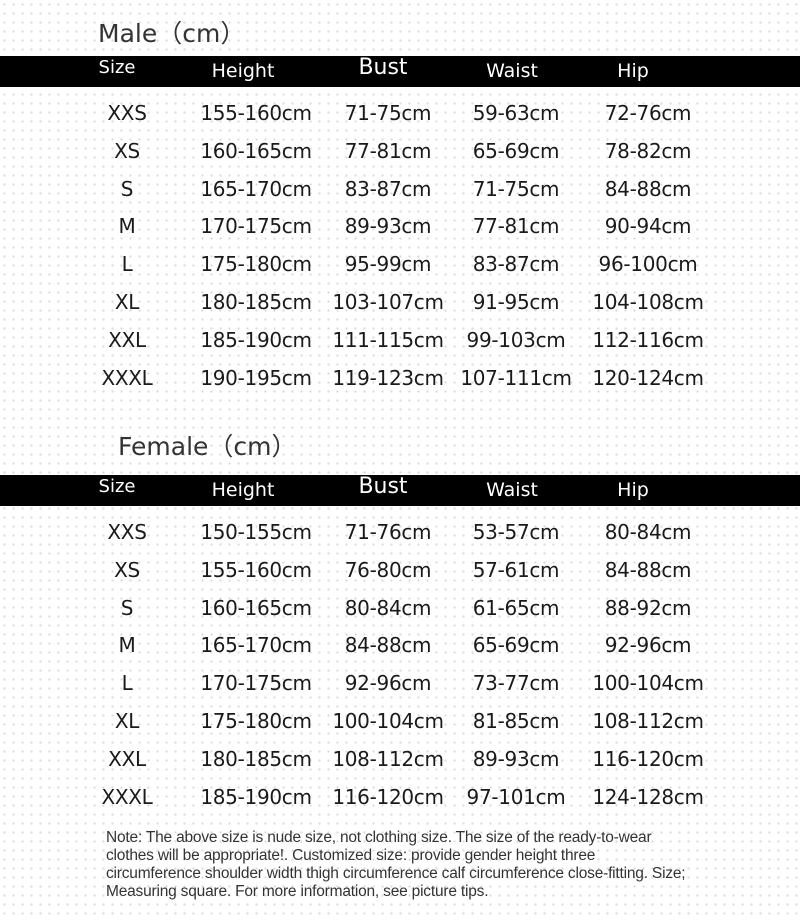 The image size is (800, 921). Describe the element at coordinates (648, 150) in the screenshot. I see `cell-hip: 78-82cm` at that location.